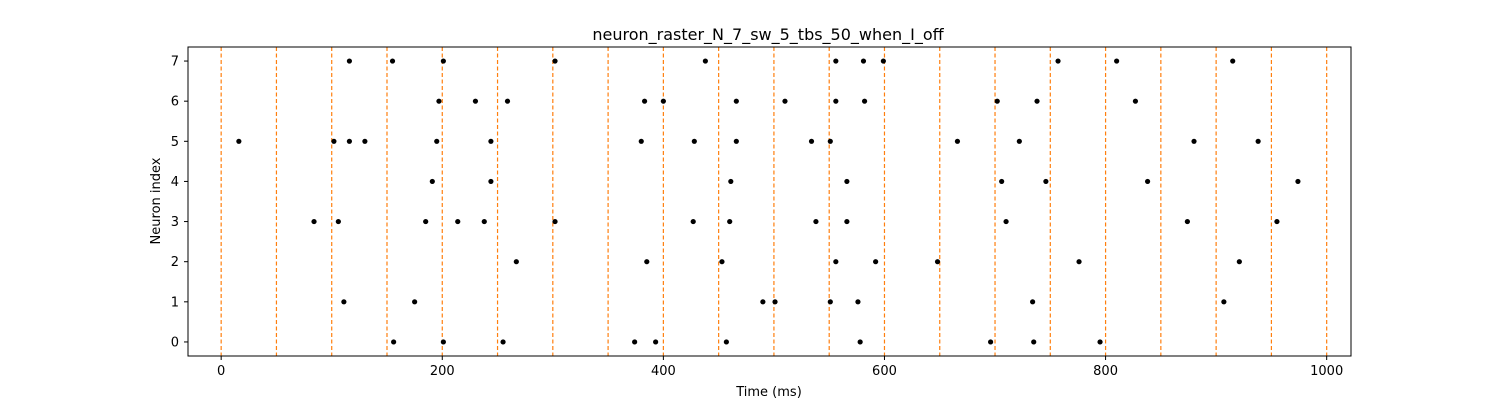  What do you see at coordinates (722, 262) in the screenshot?
I see `spike-n2-t453` at bounding box center [722, 262].